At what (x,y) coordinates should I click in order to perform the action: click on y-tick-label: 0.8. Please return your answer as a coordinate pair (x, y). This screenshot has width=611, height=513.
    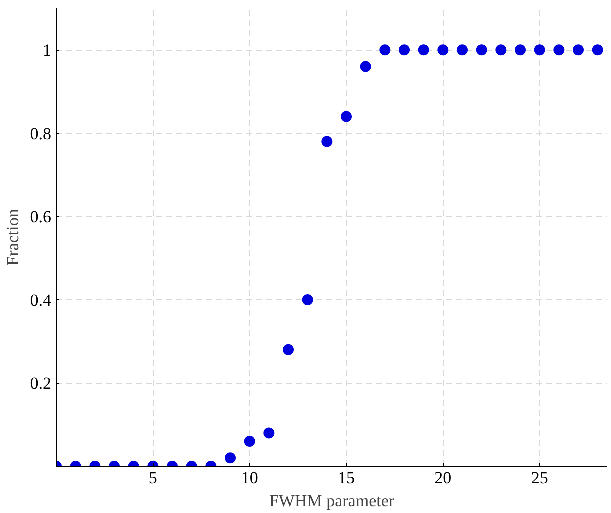
    Looking at the image, I should click on (41, 134).